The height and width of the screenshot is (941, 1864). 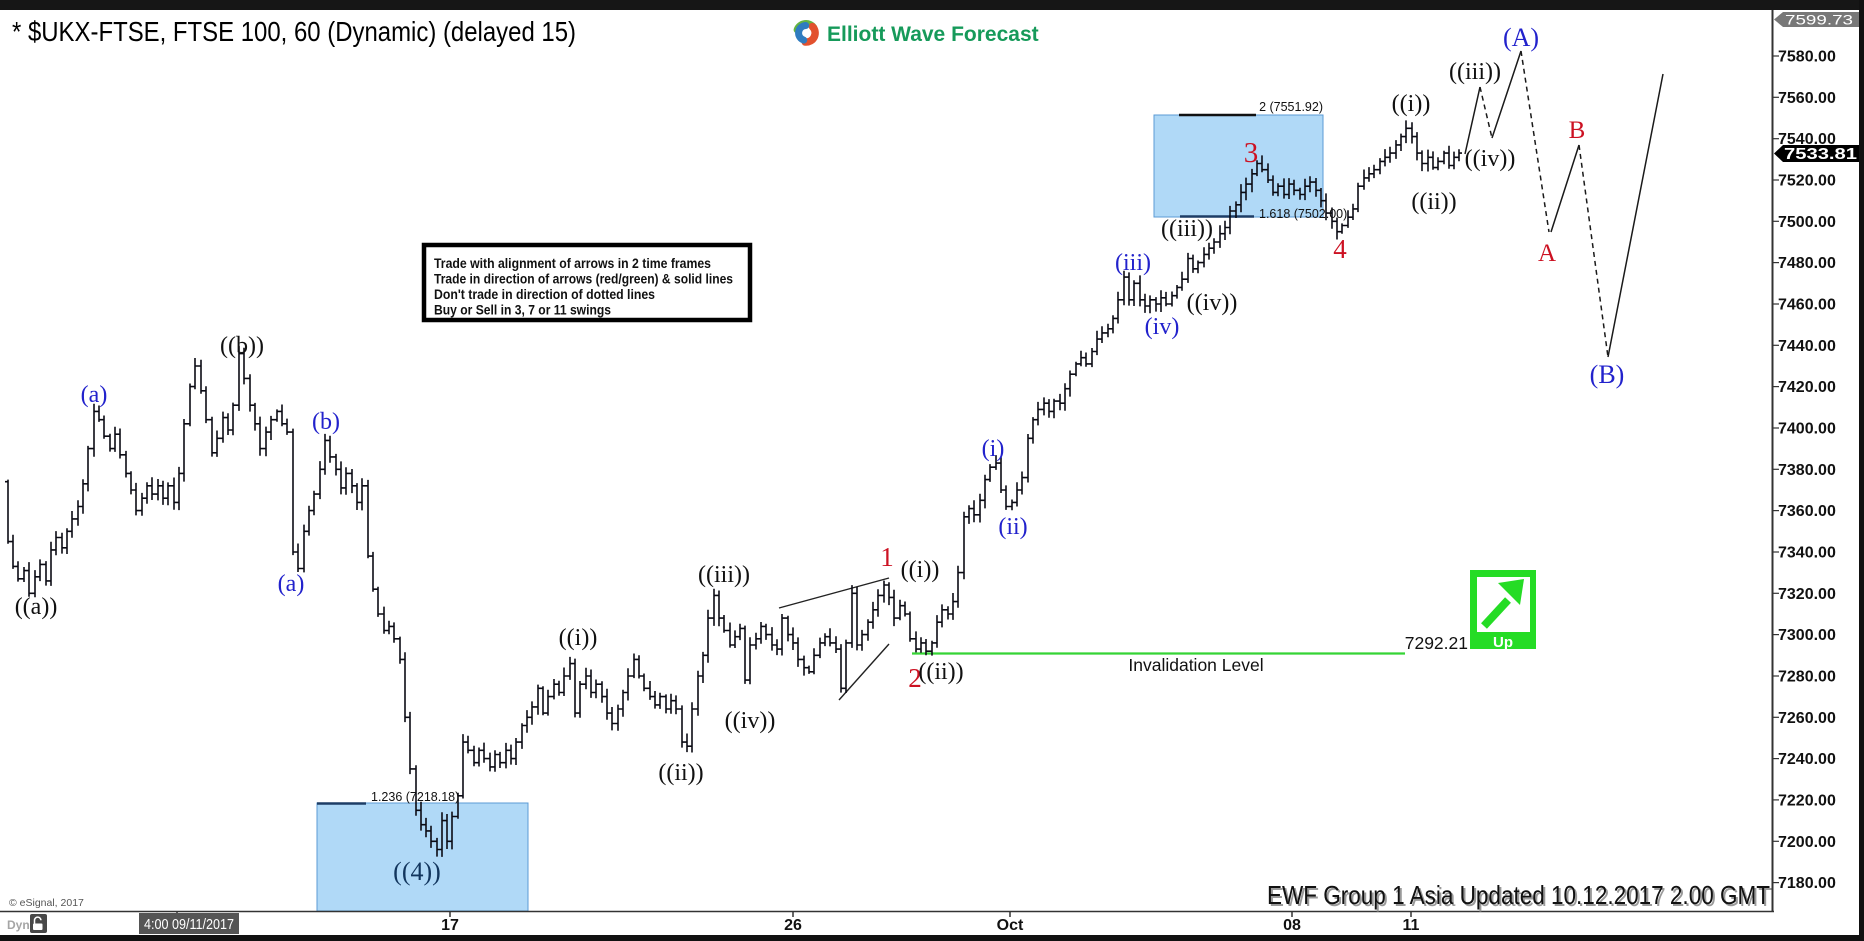 I want to click on svg-text: Up, so click(x=1503, y=642).